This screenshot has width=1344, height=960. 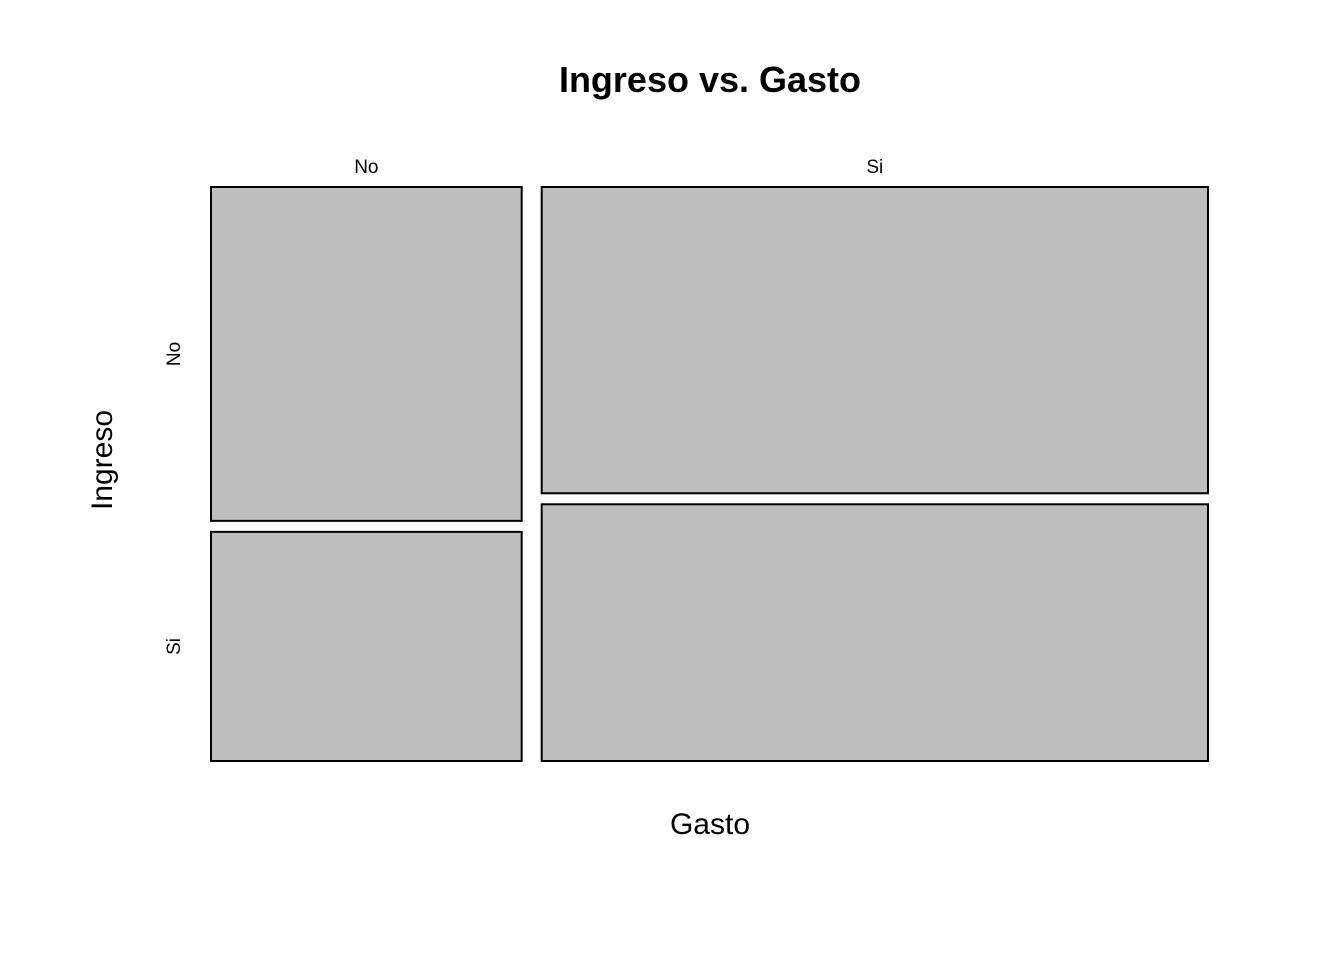 I want to click on tile-si-si, so click(x=874, y=632).